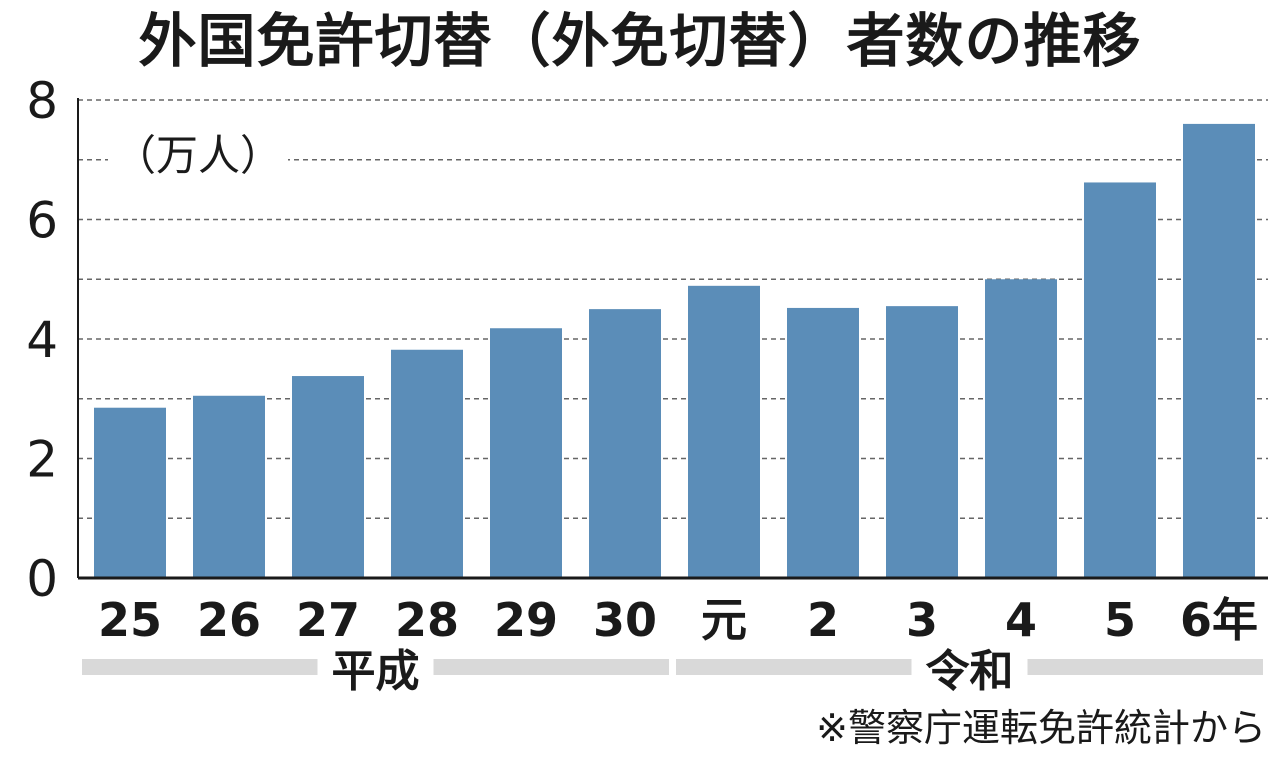  I want to click on x-tick-label: 元, so click(724, 620).